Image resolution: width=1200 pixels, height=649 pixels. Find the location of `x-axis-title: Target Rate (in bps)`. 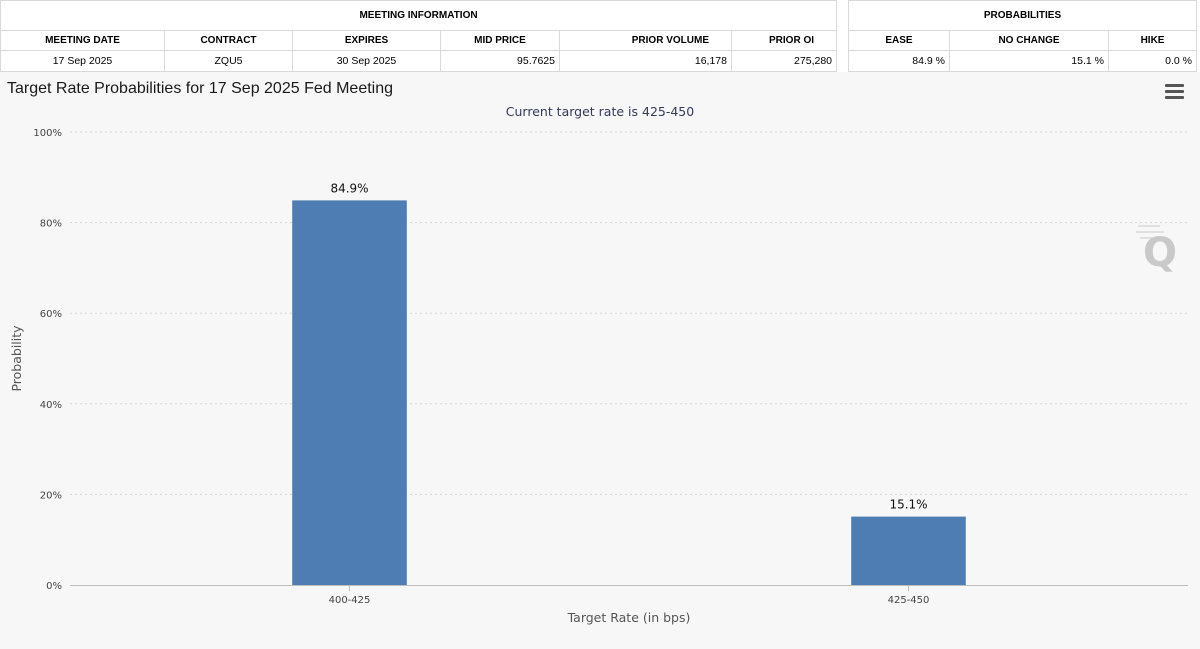

x-axis-title: Target Rate (in bps) is located at coordinates (629, 617).